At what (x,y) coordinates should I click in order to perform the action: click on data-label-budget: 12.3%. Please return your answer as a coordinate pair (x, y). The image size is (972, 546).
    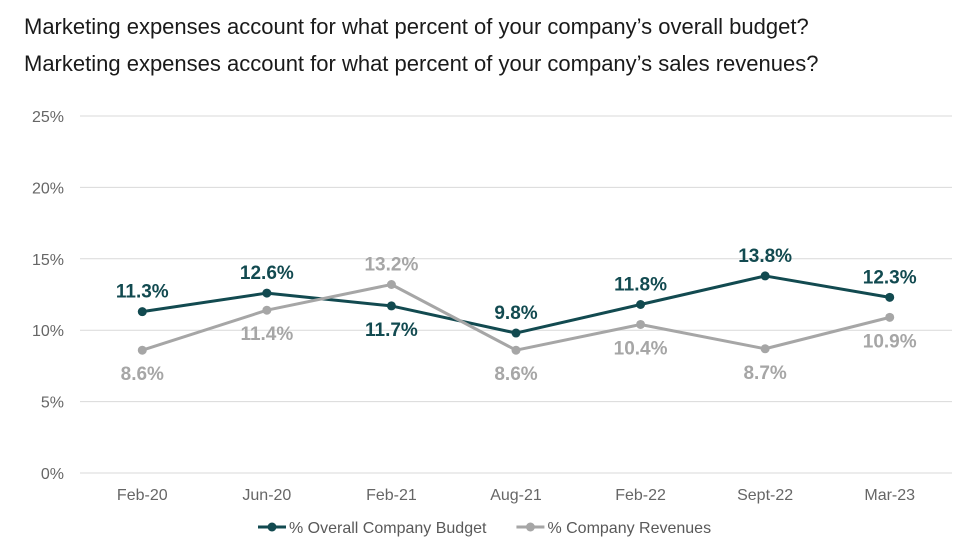
    Looking at the image, I should click on (890, 277).